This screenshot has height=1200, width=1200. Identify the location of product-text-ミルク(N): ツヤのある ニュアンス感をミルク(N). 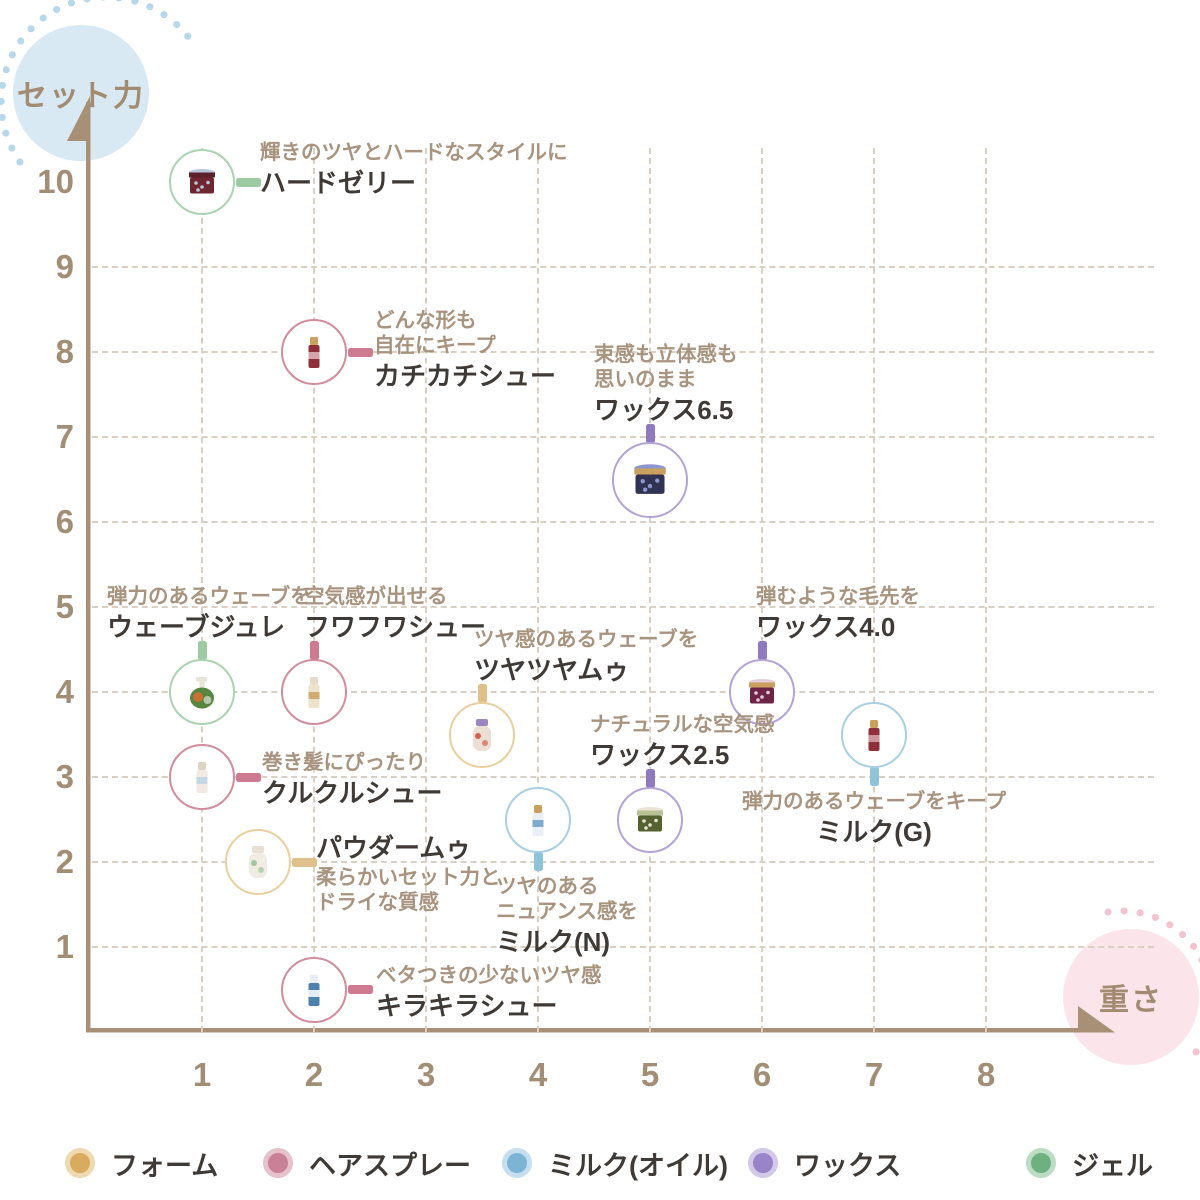
(567, 915).